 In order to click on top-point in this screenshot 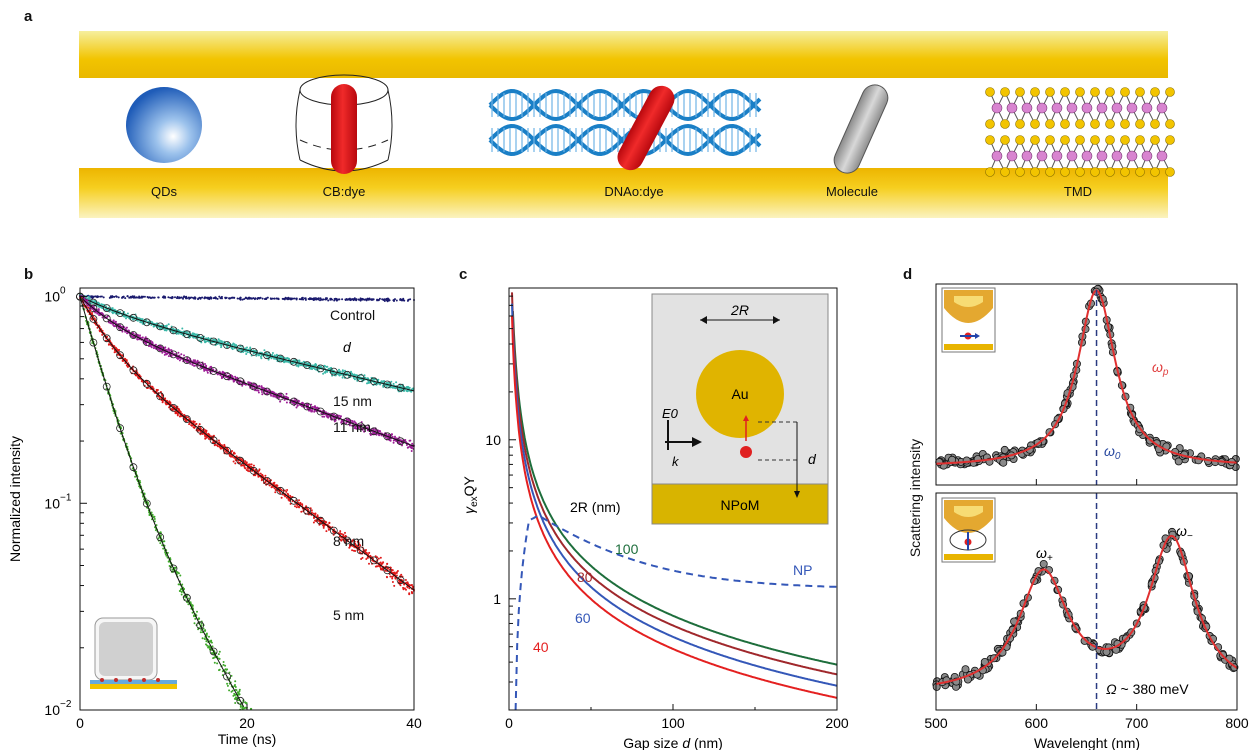, I will do `click(1004, 449)`.